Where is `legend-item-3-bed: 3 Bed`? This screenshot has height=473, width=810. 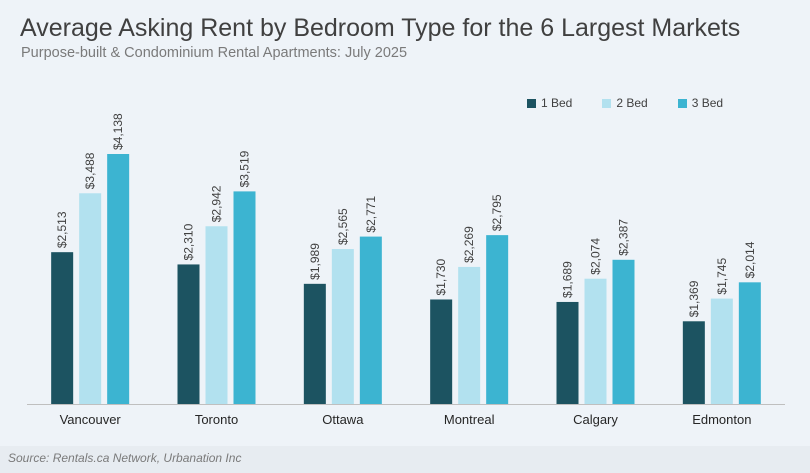 legend-item-3-bed: 3 Bed is located at coordinates (700, 103).